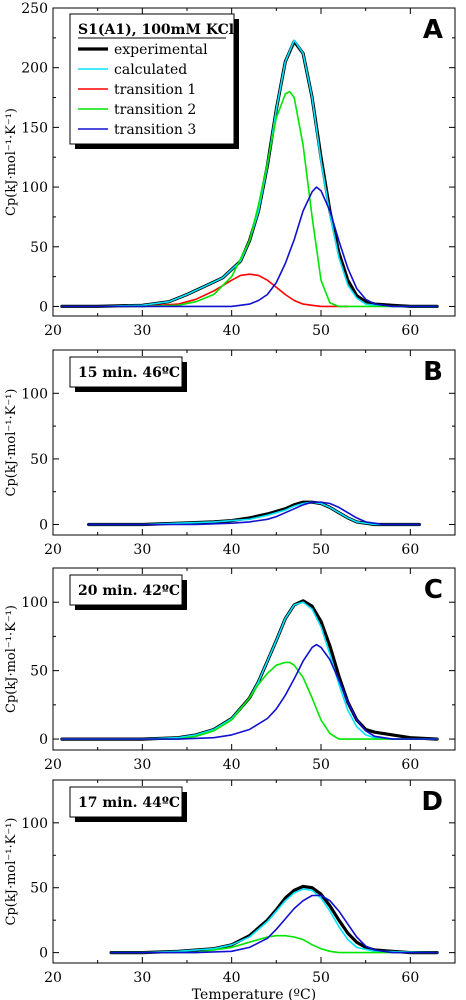 The height and width of the screenshot is (1000, 466). I want to click on y-tick-label: 150, so click(34, 128).